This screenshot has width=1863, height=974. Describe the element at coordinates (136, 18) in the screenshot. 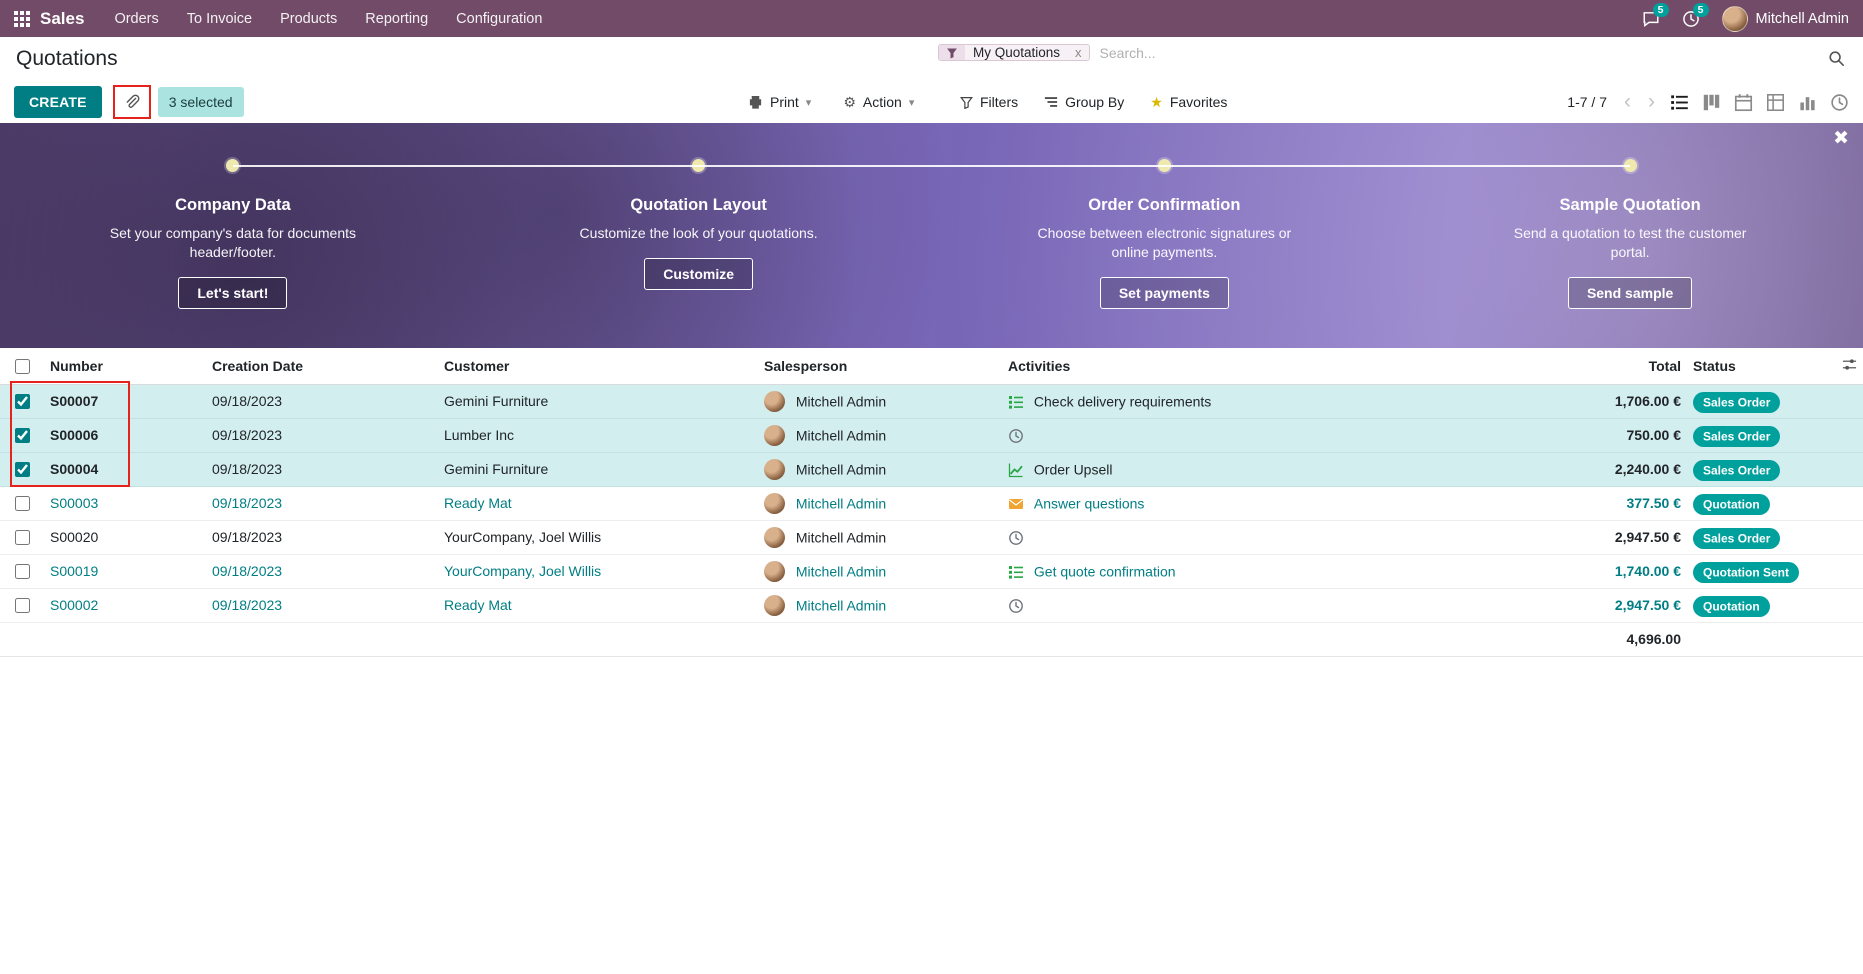

I see `menu-orders: Orders` at that location.